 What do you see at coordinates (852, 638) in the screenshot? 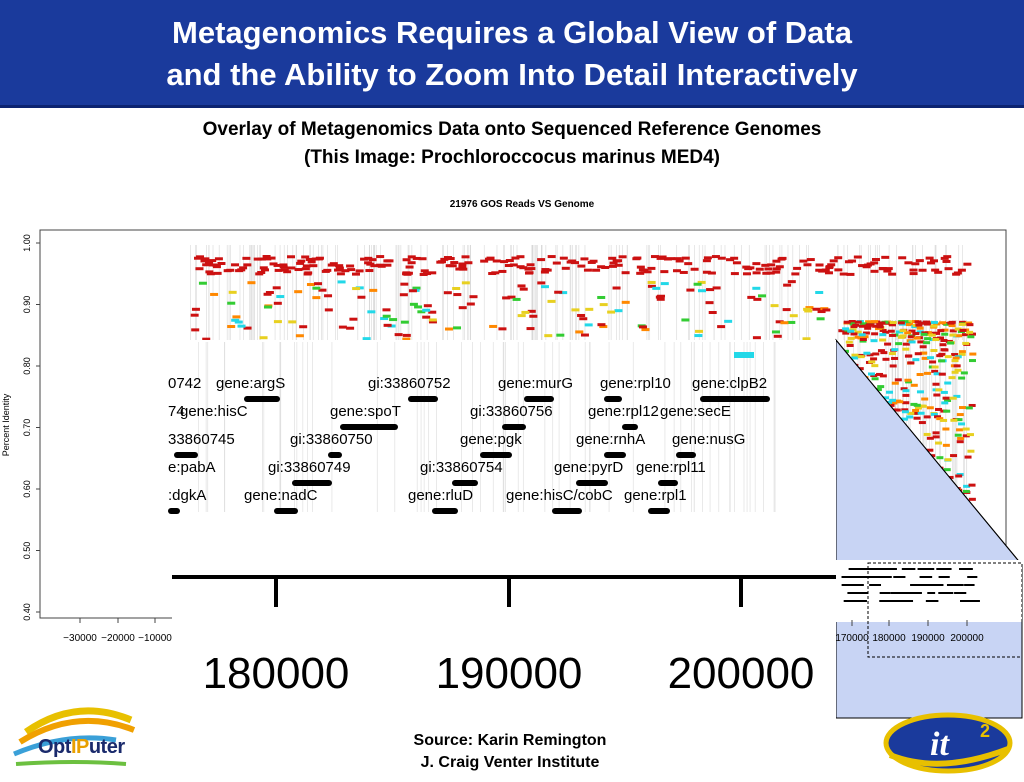
I see `x-tick-label: 170000` at bounding box center [852, 638].